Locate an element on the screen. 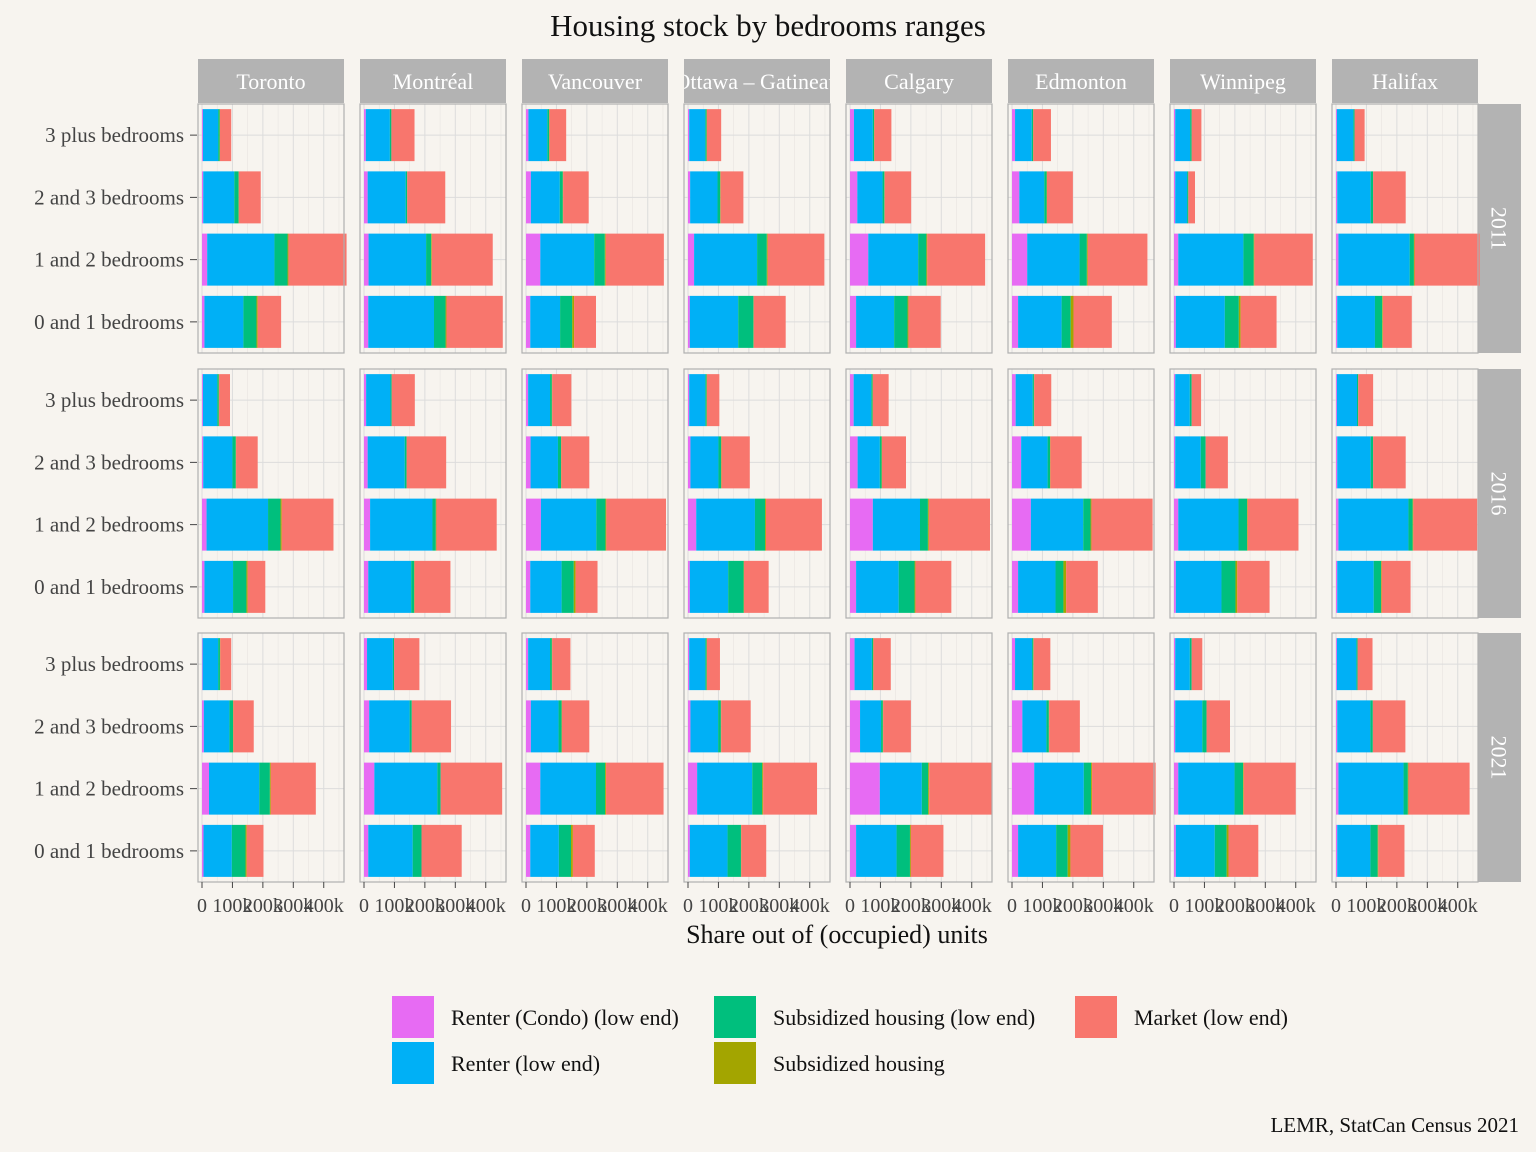  facet-label-year-2011: 2011 is located at coordinates (1499, 228).